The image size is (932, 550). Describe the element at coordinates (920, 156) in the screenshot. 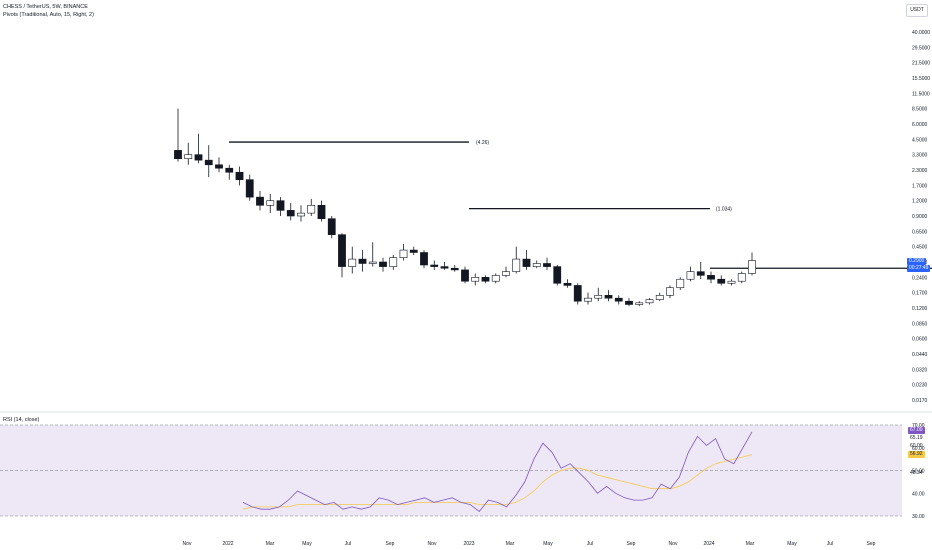

I see `price-axis-tick: 3.3000` at that location.